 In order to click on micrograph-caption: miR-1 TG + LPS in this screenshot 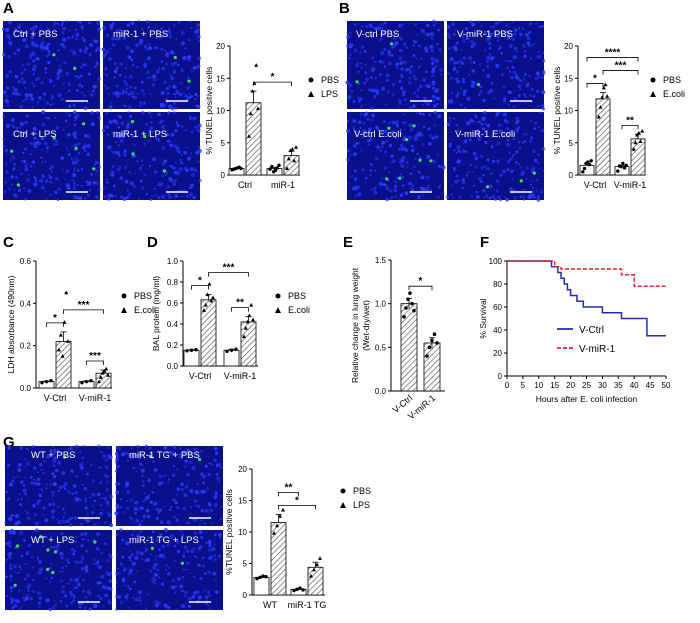, I will do `click(164, 540)`.